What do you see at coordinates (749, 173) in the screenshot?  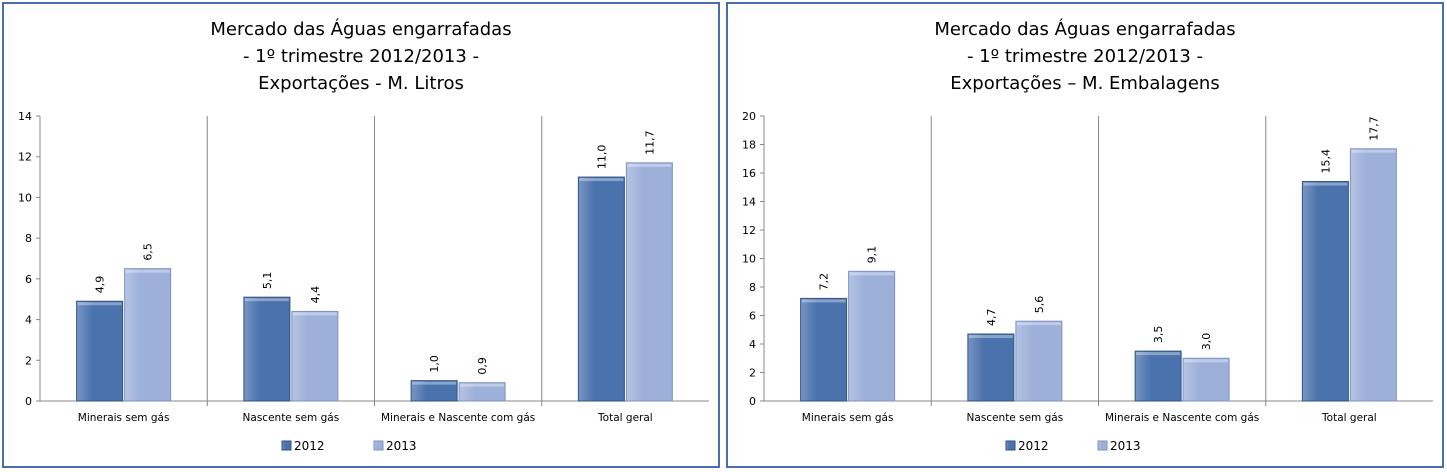 I see `y-tick-label: 16` at bounding box center [749, 173].